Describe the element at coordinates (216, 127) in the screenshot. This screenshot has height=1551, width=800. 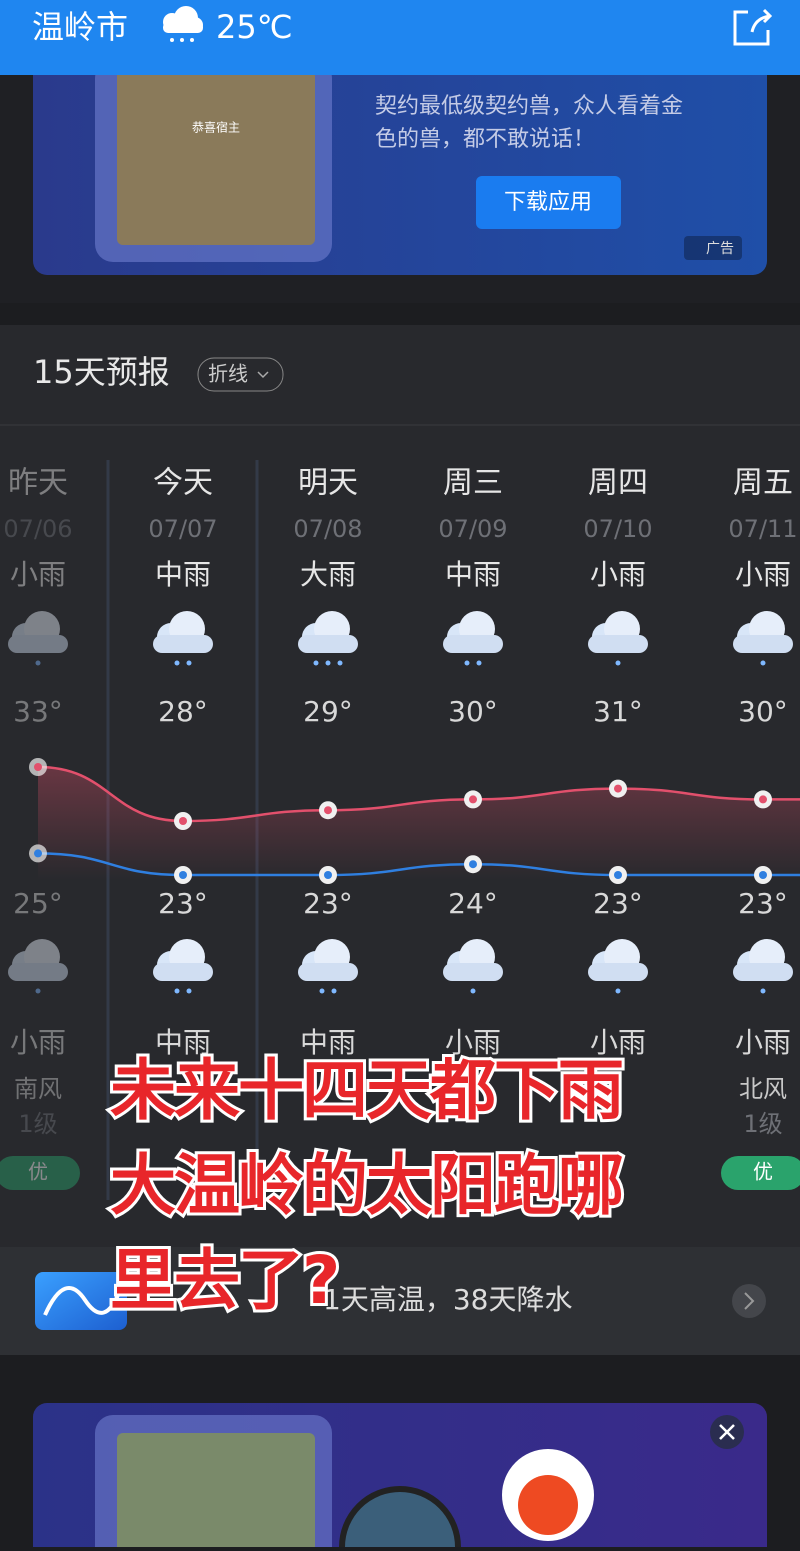
I see `ad-image-caption: 恭喜宿主` at that location.